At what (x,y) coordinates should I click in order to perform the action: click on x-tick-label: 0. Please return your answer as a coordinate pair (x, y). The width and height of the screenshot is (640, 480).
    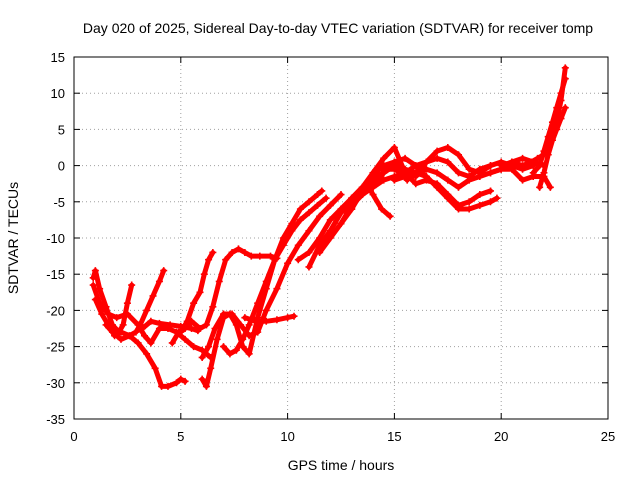
    Looking at the image, I should click on (73, 436).